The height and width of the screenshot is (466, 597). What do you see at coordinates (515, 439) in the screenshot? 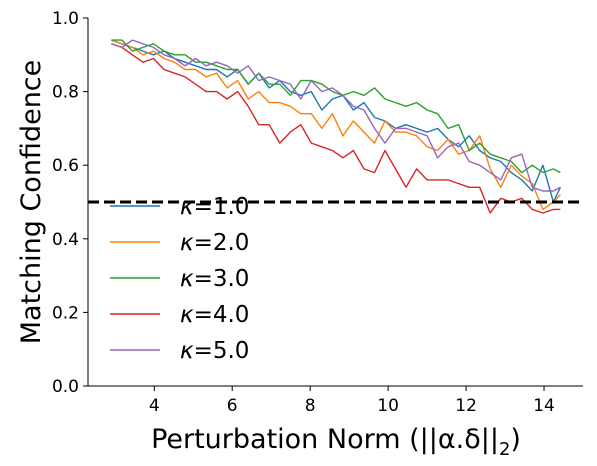
I see `x-axis-title-close: )` at bounding box center [515, 439].